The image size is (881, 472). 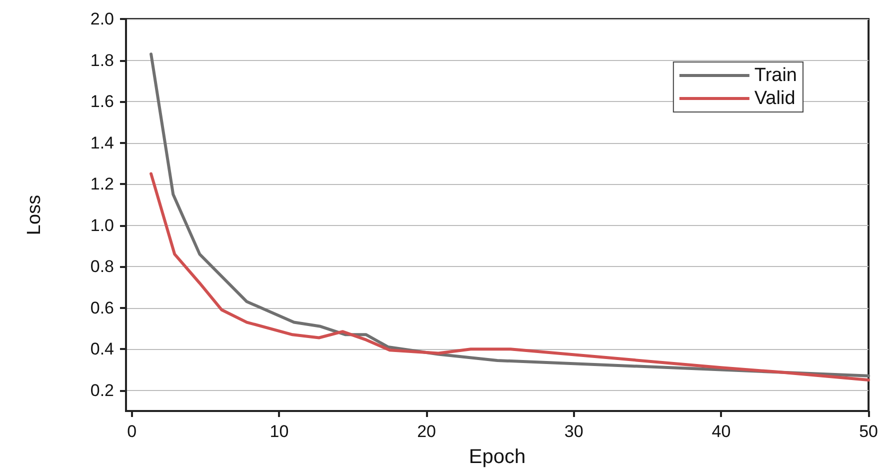 I want to click on y-tick-label: 2.0, so click(x=102, y=19).